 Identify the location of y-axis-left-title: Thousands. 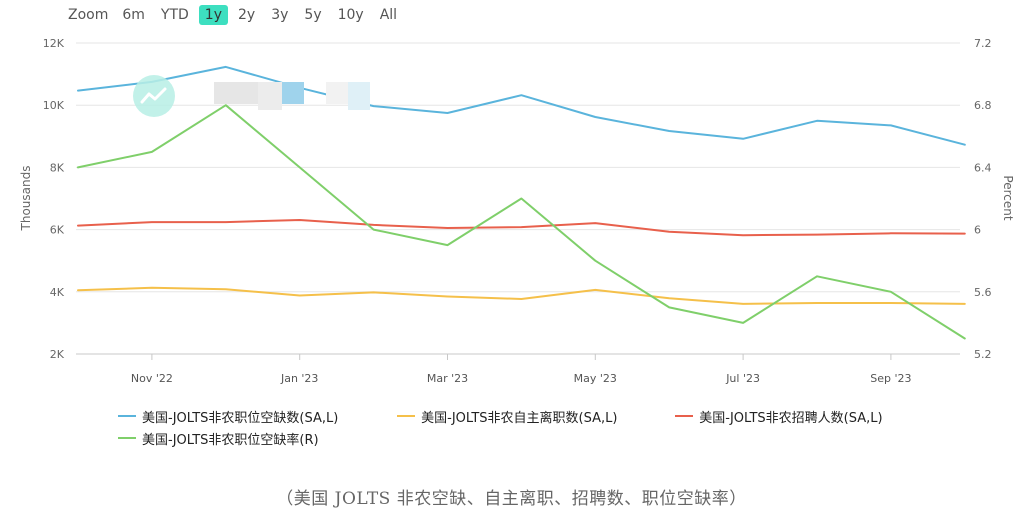
(26, 199).